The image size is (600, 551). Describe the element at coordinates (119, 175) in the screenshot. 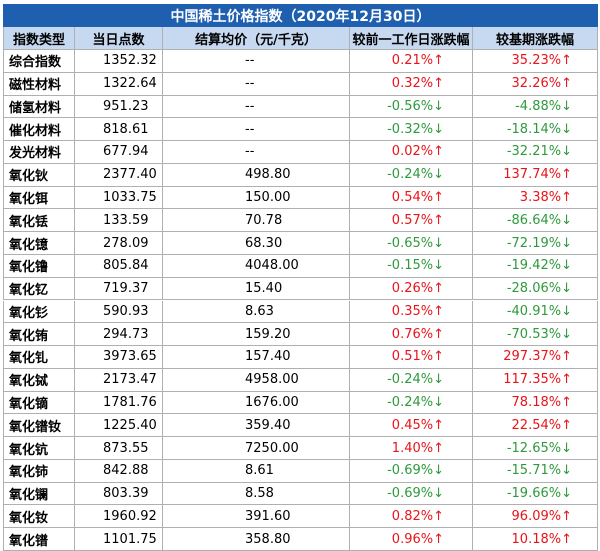

I see `value-cell: 2377.40` at that location.